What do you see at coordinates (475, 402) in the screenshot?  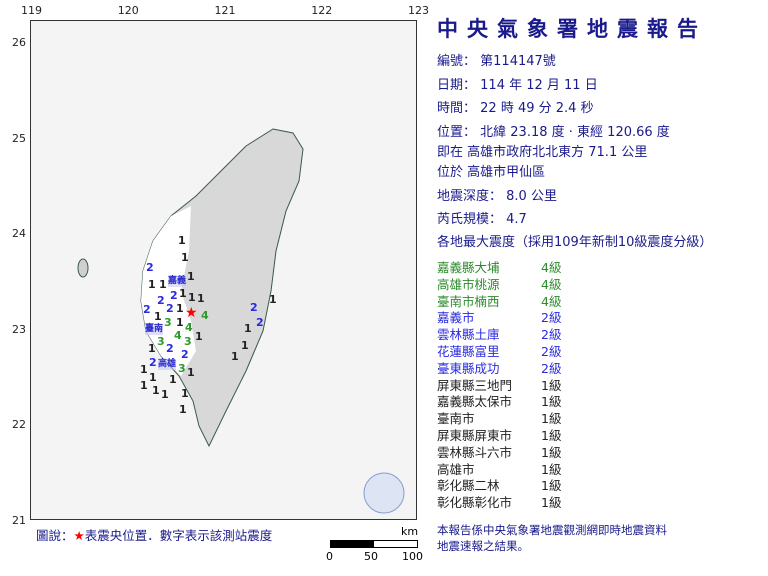 I see `place: 嘉義縣太保市` at bounding box center [475, 402].